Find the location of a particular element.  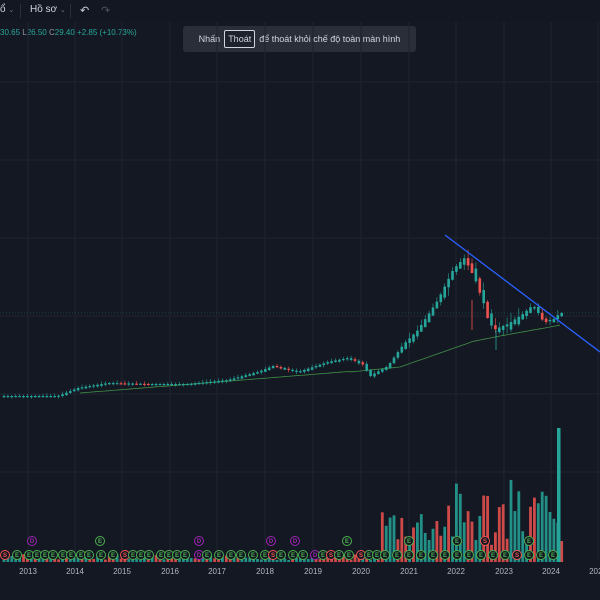

redo-icon: ↷ is located at coordinates (106, 11).